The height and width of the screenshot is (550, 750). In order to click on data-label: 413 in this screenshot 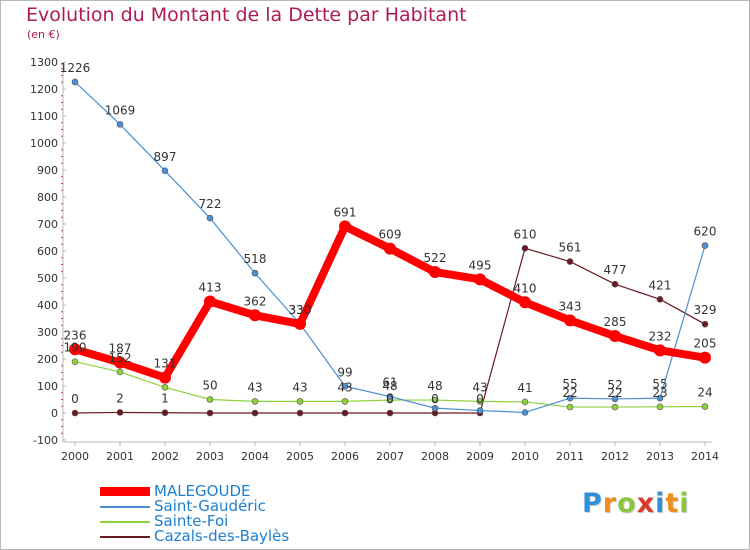, I will do `click(210, 287)`.